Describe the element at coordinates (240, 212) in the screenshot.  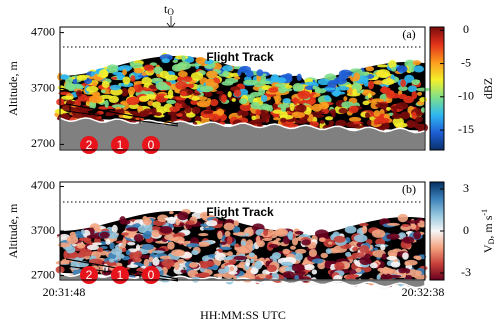
I see `flight-track-label: Flight Track` at that location.